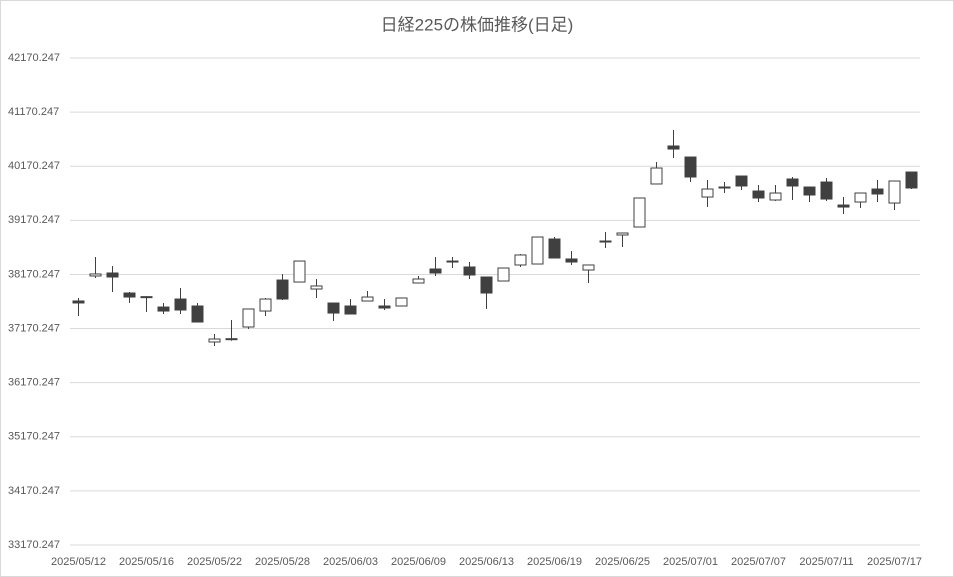 The image size is (954, 577). What do you see at coordinates (690, 562) in the screenshot?
I see `x-tick-label: 2025/07/01` at bounding box center [690, 562].